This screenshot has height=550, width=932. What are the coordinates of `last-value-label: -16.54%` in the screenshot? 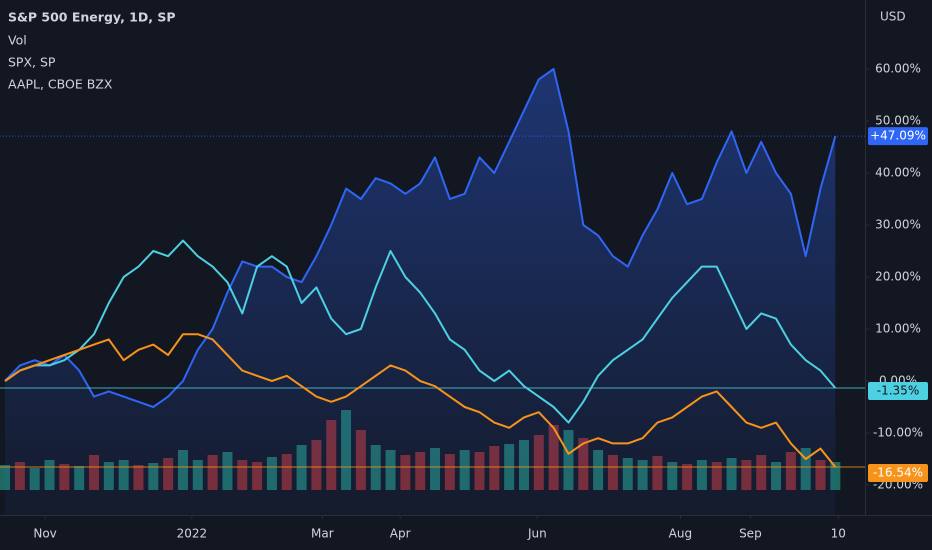 It's located at (898, 473).